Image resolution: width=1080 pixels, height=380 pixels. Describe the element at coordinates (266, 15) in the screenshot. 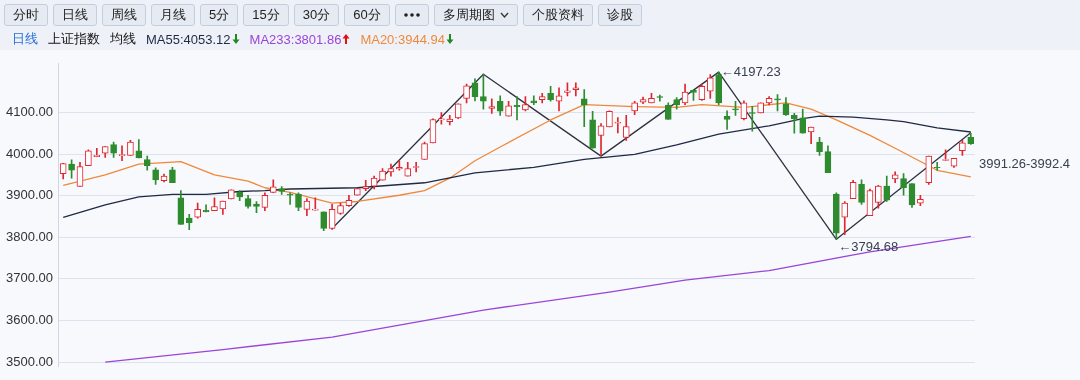

I see `text: 15分` at that location.